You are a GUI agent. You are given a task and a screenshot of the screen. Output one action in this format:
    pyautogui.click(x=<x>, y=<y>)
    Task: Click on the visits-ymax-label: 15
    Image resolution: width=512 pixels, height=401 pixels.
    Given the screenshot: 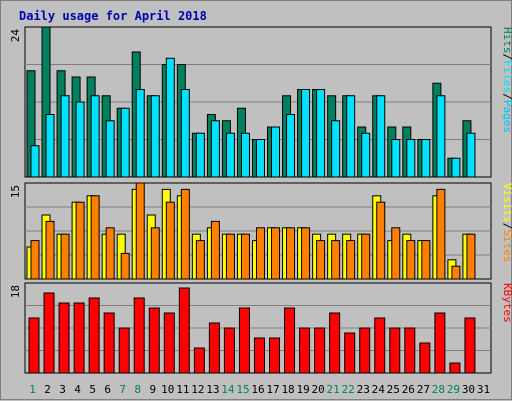 What is the action you would take?
    pyautogui.click(x=15, y=191)
    